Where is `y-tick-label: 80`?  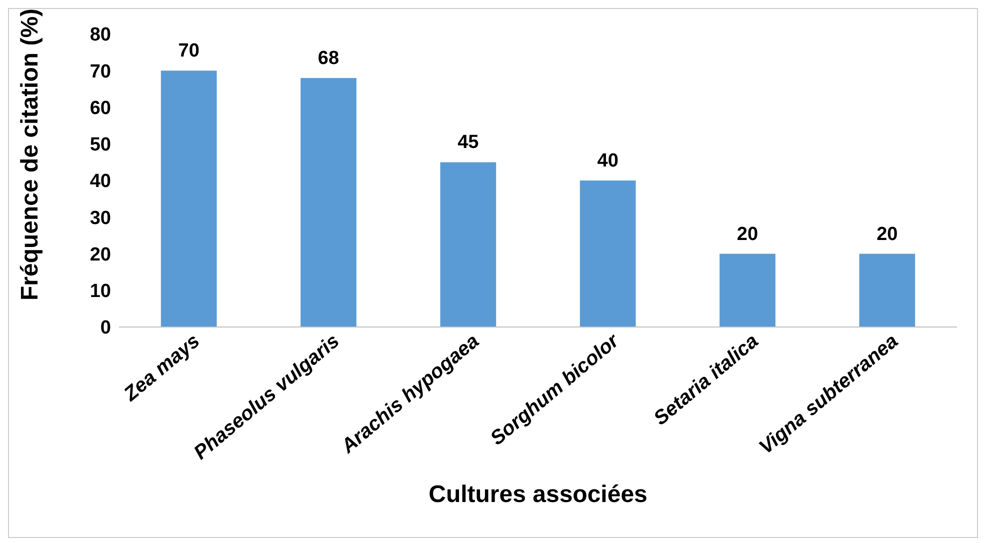
y-tick-label: 80 is located at coordinates (100, 35).